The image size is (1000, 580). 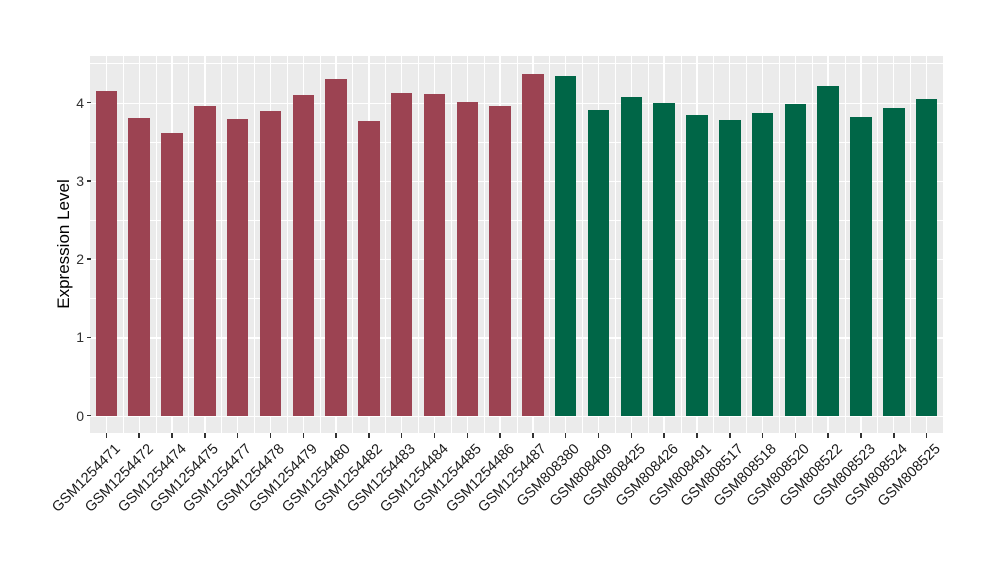 I want to click on x-tick-mark-GSM808522, so click(x=828, y=435).